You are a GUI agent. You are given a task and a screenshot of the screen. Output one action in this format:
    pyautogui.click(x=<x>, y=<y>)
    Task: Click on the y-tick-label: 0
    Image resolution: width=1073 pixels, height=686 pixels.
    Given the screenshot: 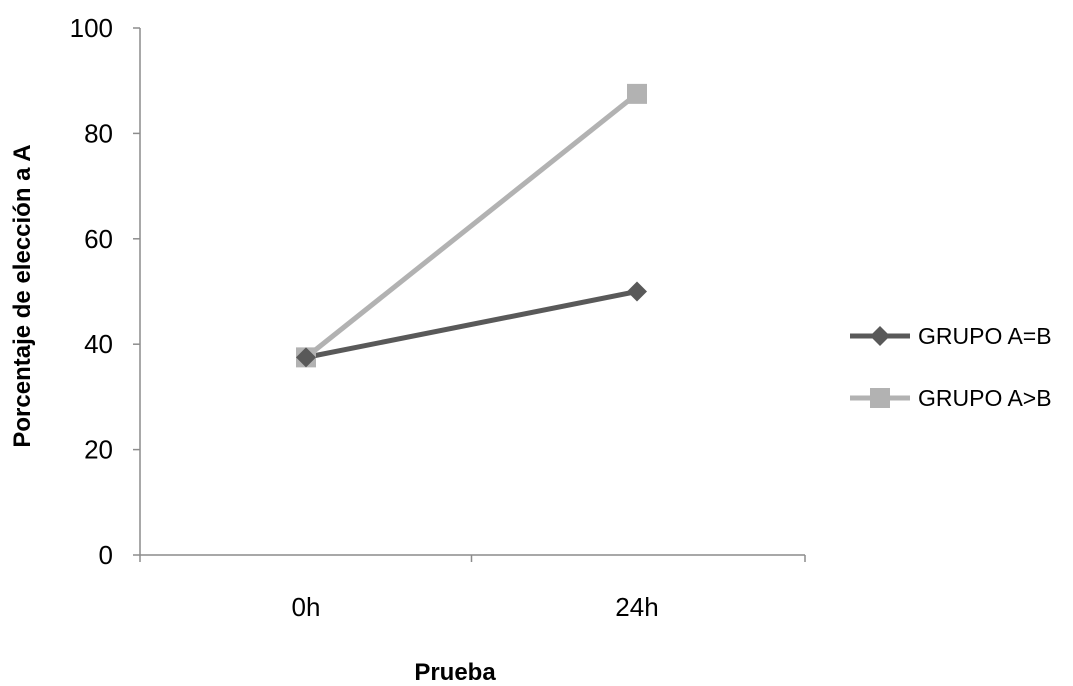 What is the action you would take?
    pyautogui.click(x=106, y=555)
    